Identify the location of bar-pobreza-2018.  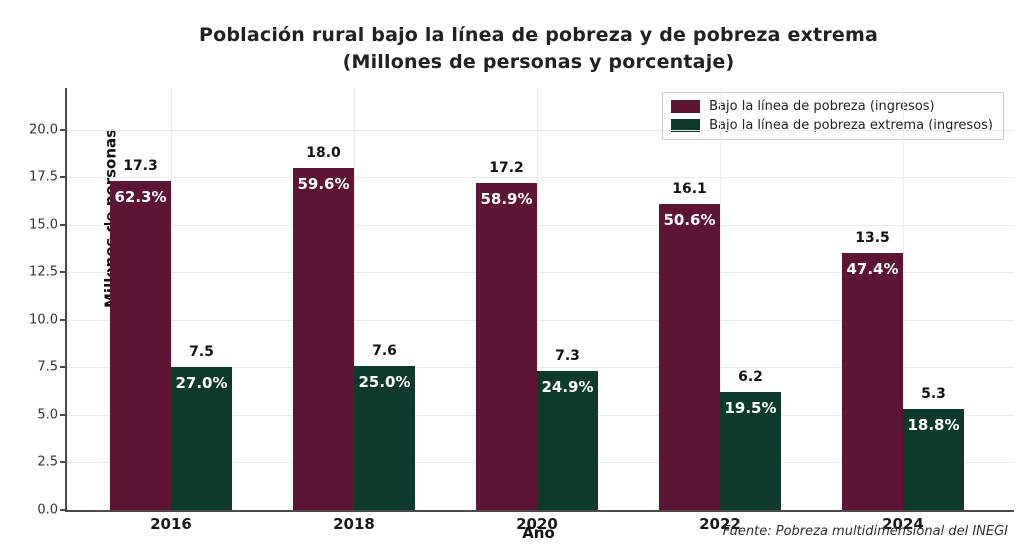
(323, 338).